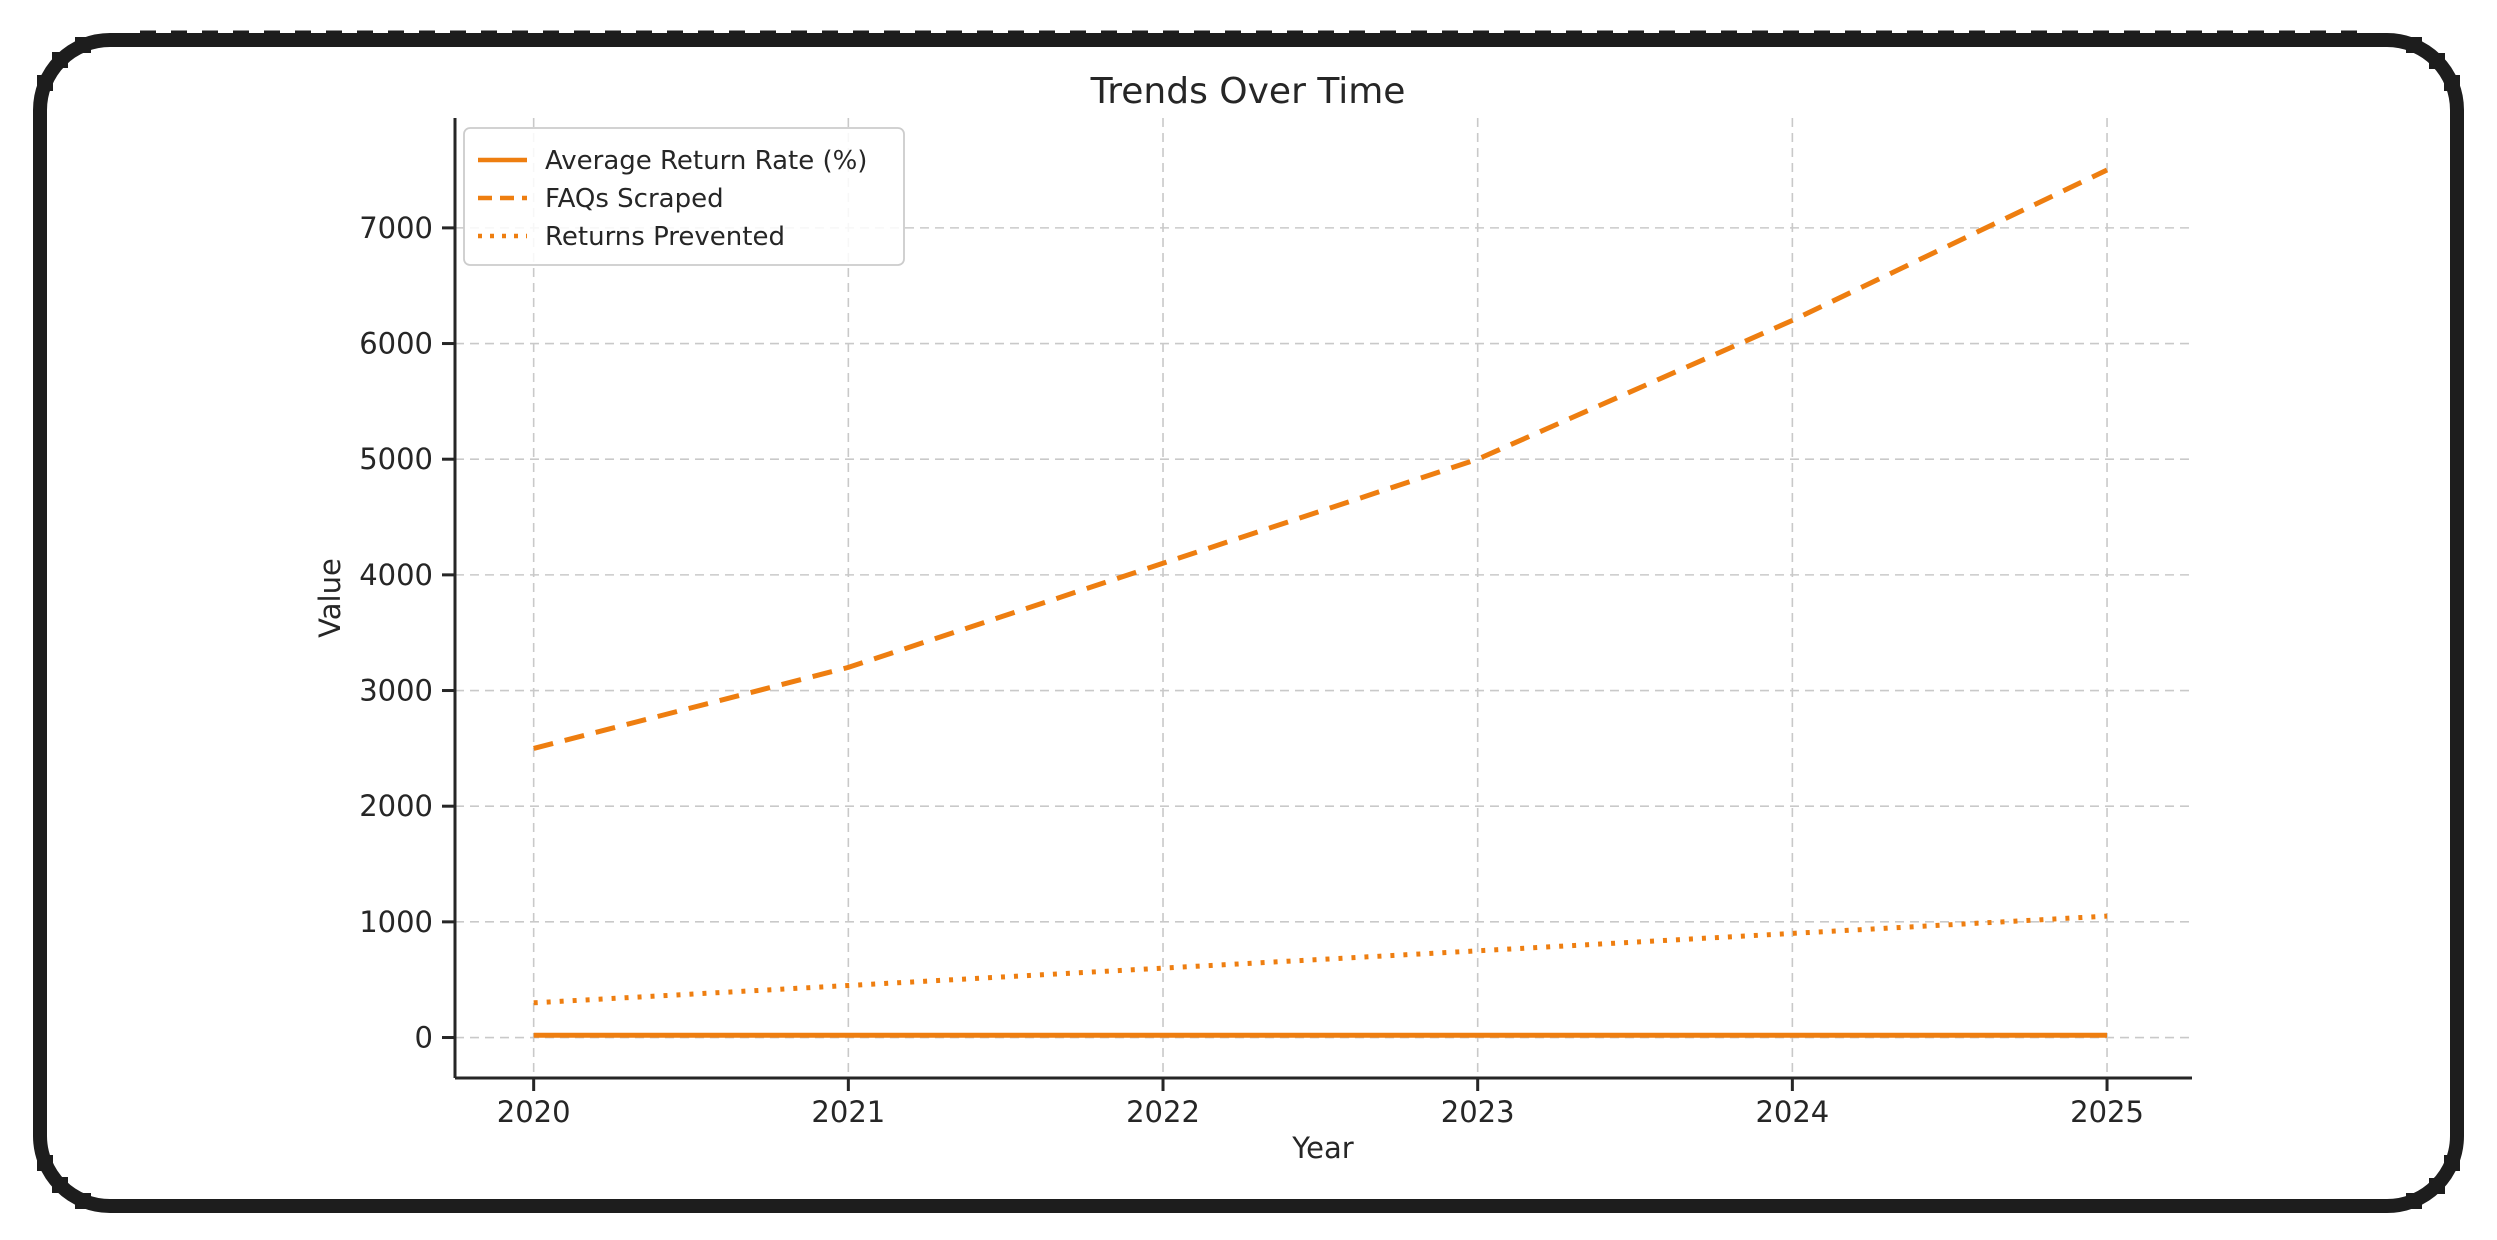 The image size is (2497, 1240). I want to click on legend-item-label: Returns Prevented, so click(665, 237).